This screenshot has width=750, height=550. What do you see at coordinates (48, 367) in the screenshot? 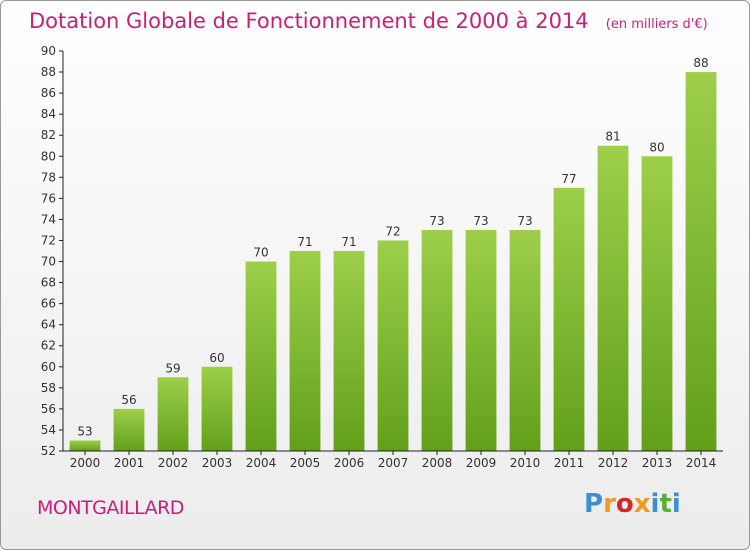
I see `y-tick-label: 60` at bounding box center [48, 367].